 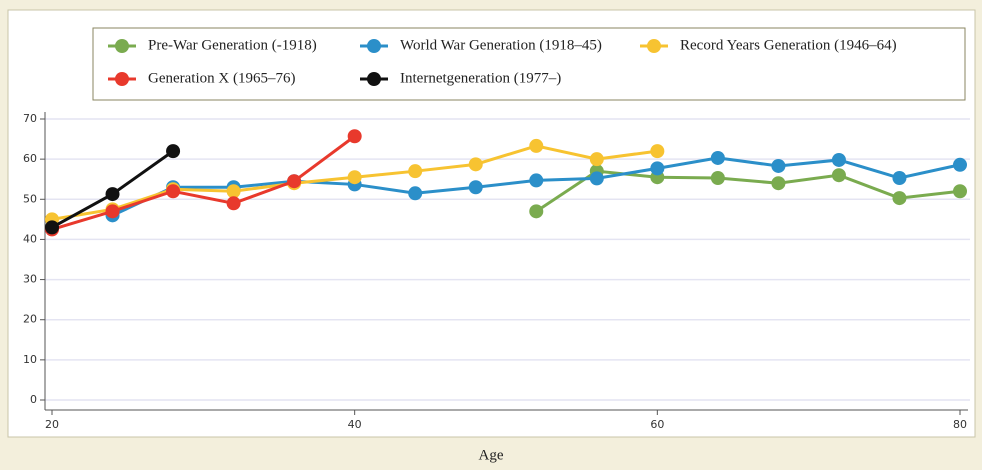 I want to click on x-tick-label: 60, so click(x=657, y=424).